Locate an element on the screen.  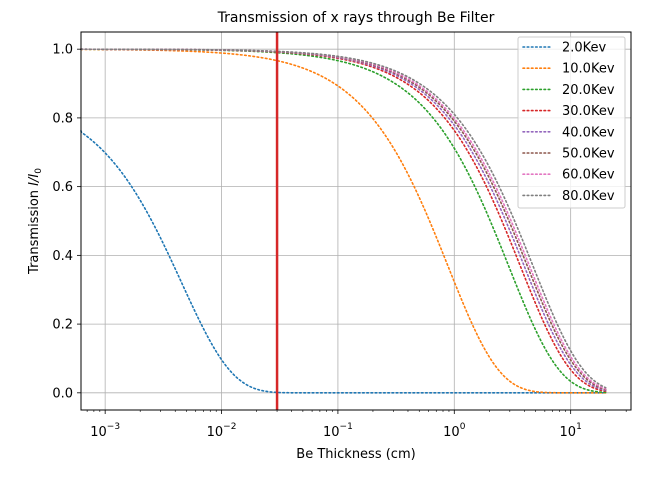
x-tick-exponent: 0 is located at coordinates (463, 427).